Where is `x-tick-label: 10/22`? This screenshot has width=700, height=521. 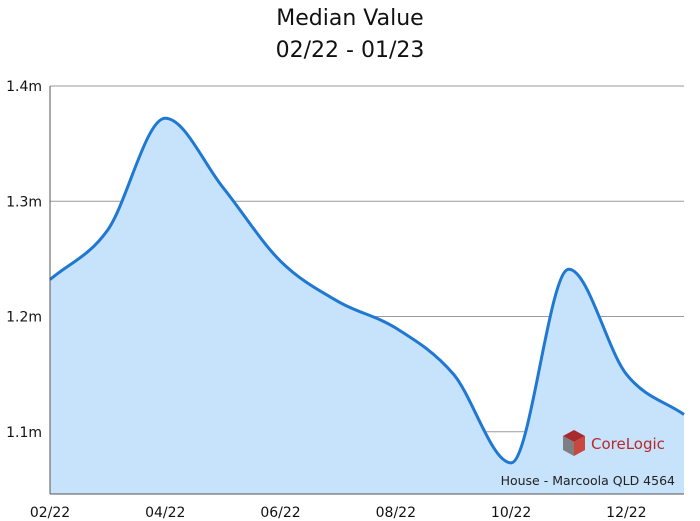
x-tick-label: 10/22 is located at coordinates (511, 513).